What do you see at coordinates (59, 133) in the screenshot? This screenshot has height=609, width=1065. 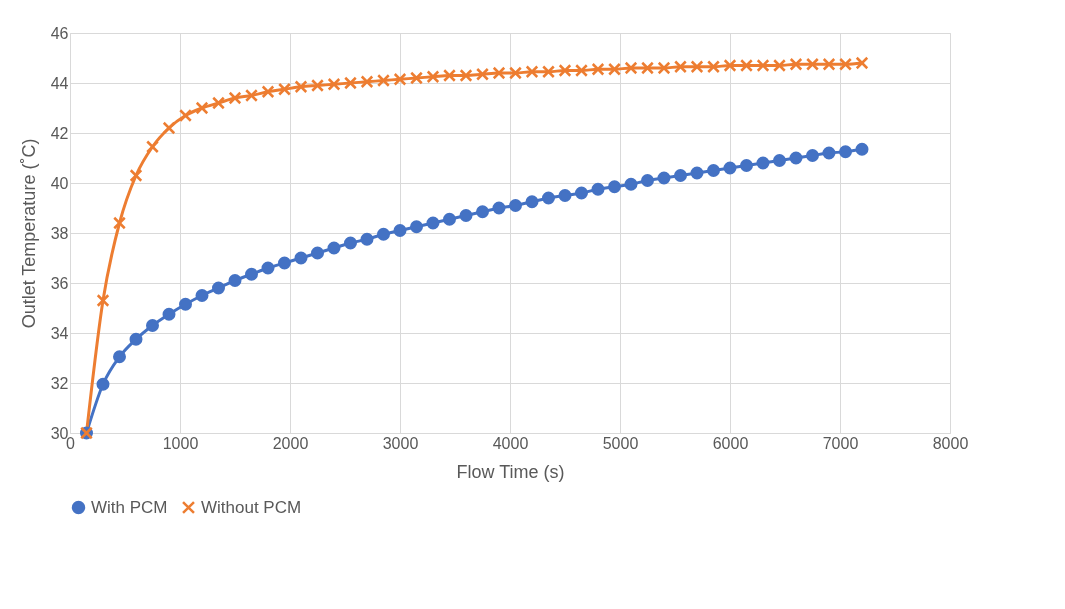 I see `y-tick-label: 42` at bounding box center [59, 133].